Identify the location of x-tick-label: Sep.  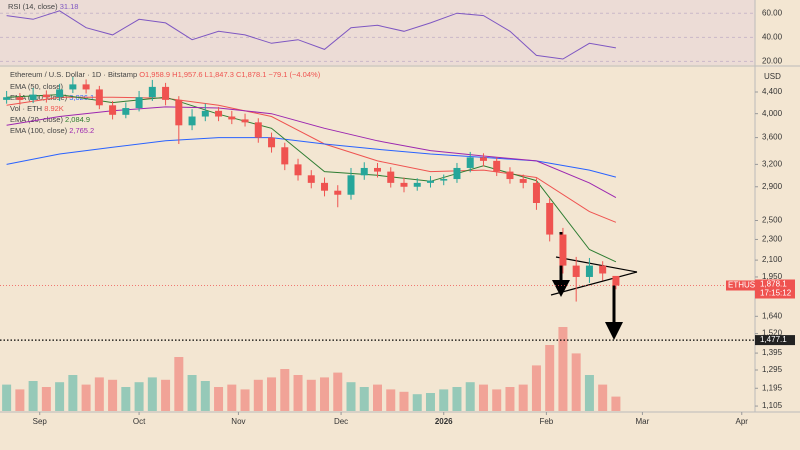
(40, 421).